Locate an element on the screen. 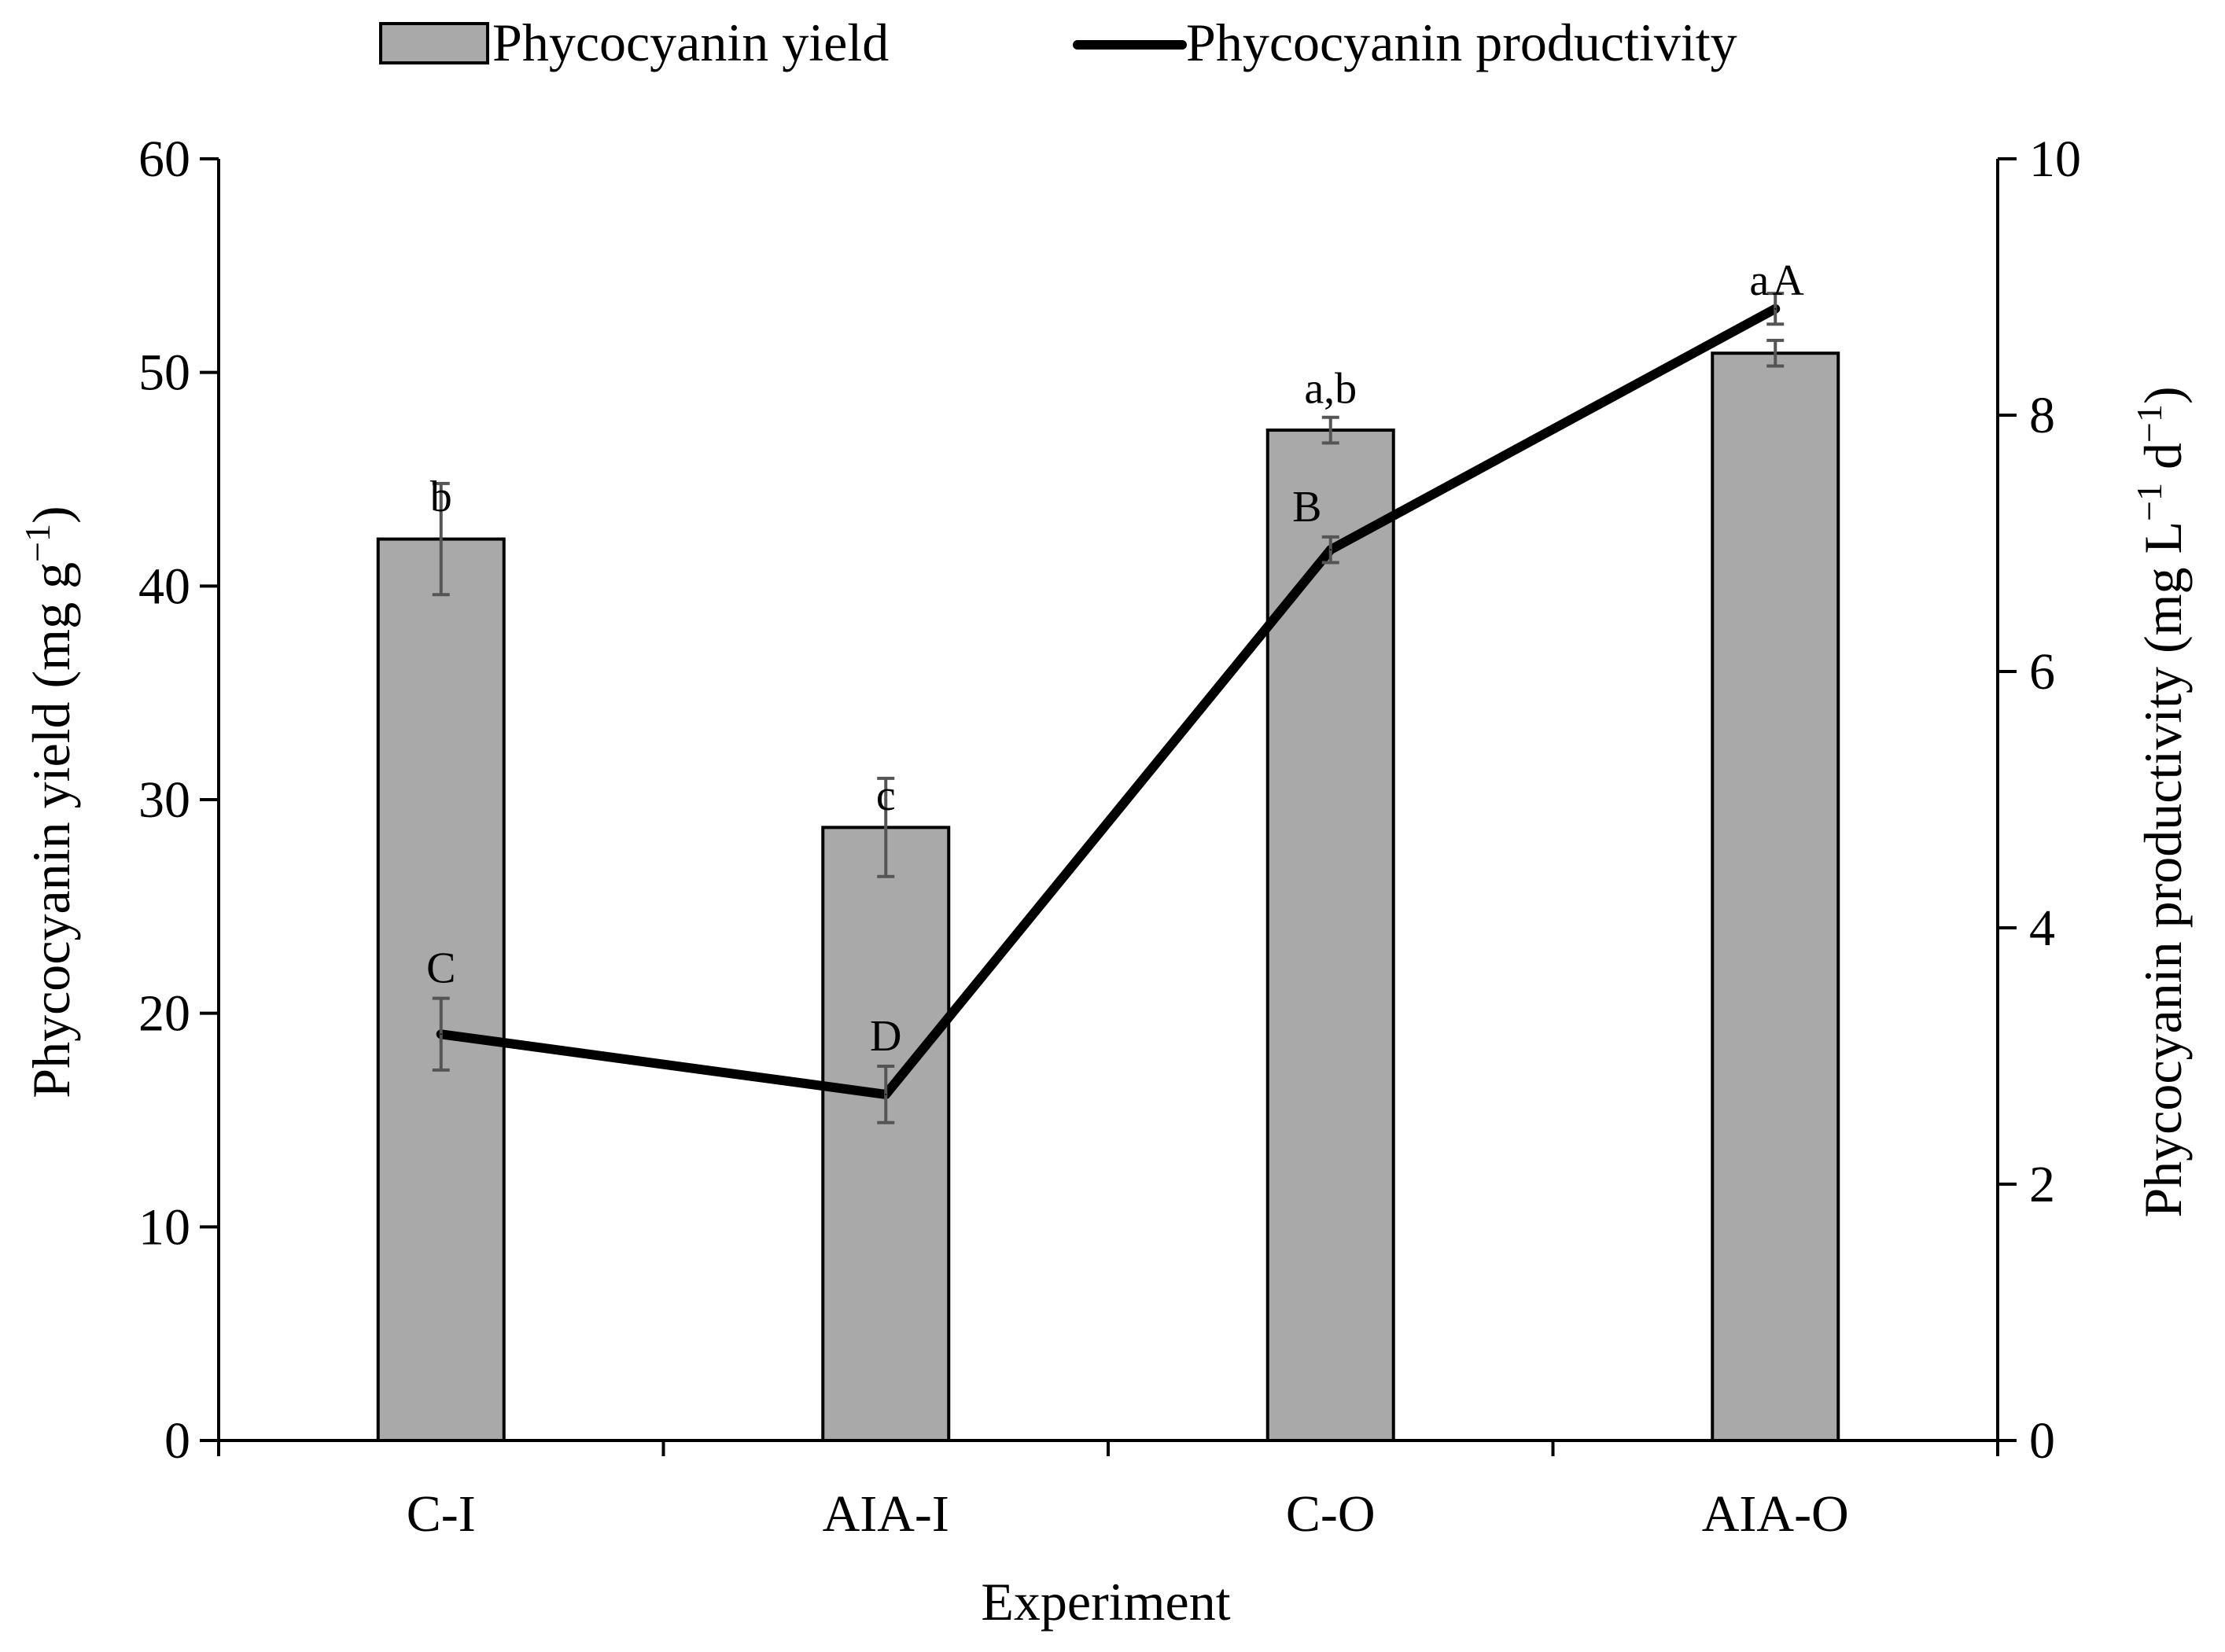  x-axis-title: Experiment is located at coordinates (1105, 1602).